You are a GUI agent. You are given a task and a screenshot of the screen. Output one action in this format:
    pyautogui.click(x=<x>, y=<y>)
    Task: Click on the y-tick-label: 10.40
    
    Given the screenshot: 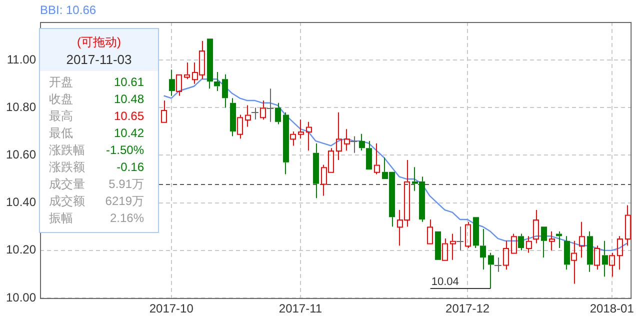 What is the action you would take?
    pyautogui.click(x=21, y=202)
    